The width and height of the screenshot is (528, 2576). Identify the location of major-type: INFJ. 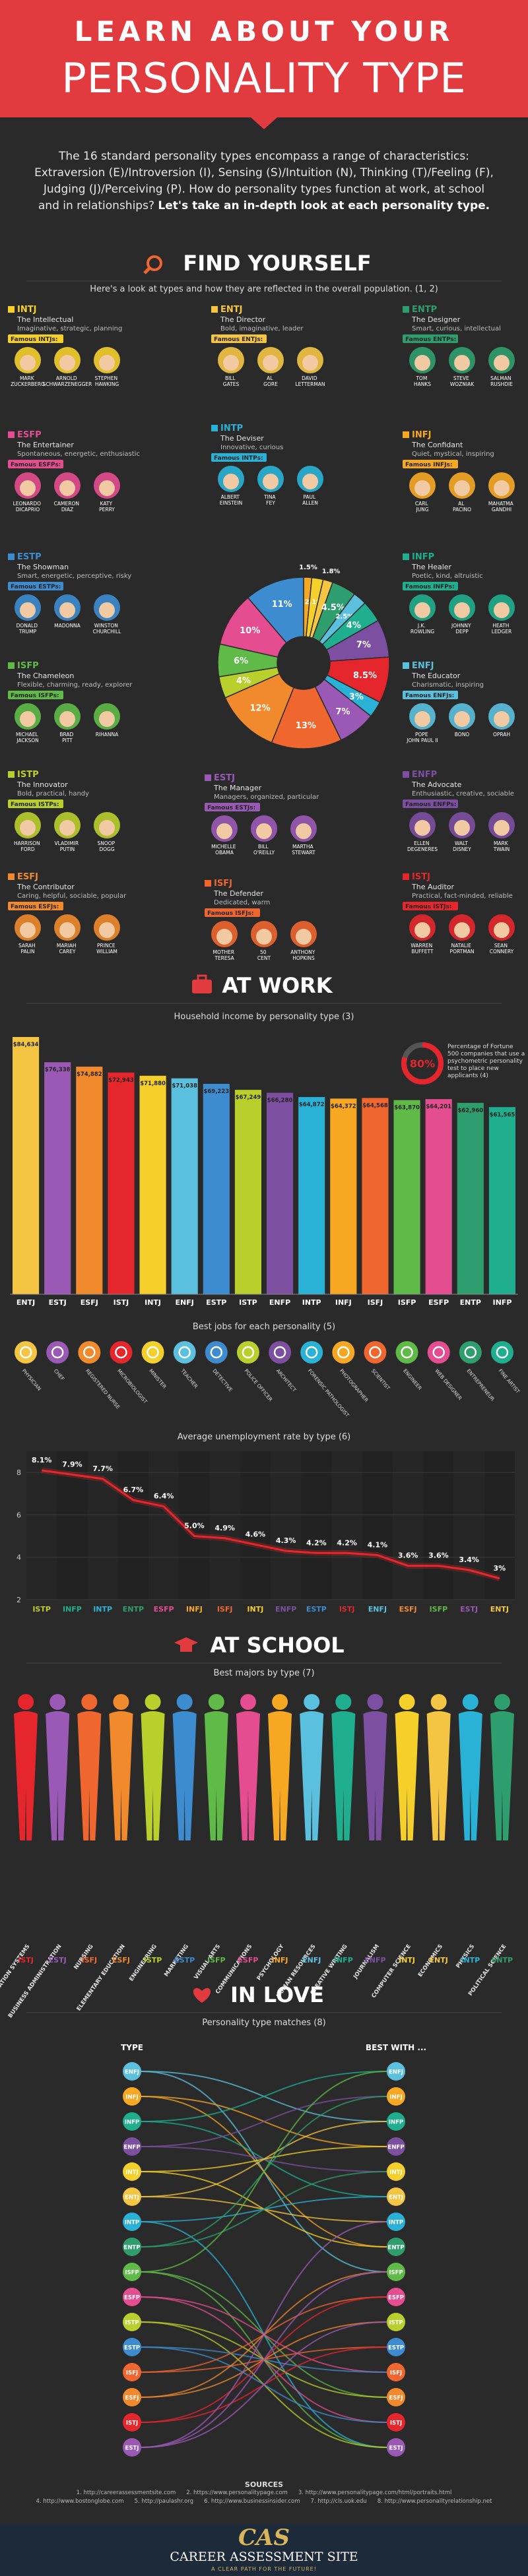
(280, 1960).